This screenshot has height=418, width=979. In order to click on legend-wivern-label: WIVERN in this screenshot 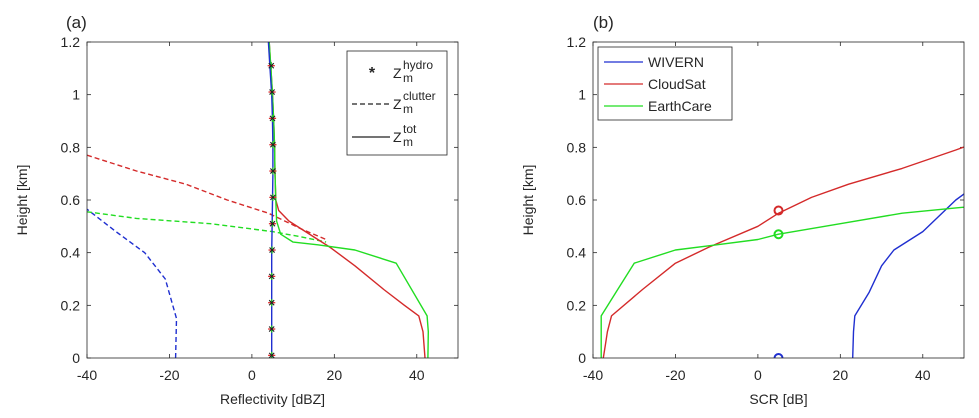, I will do `click(676, 62)`.